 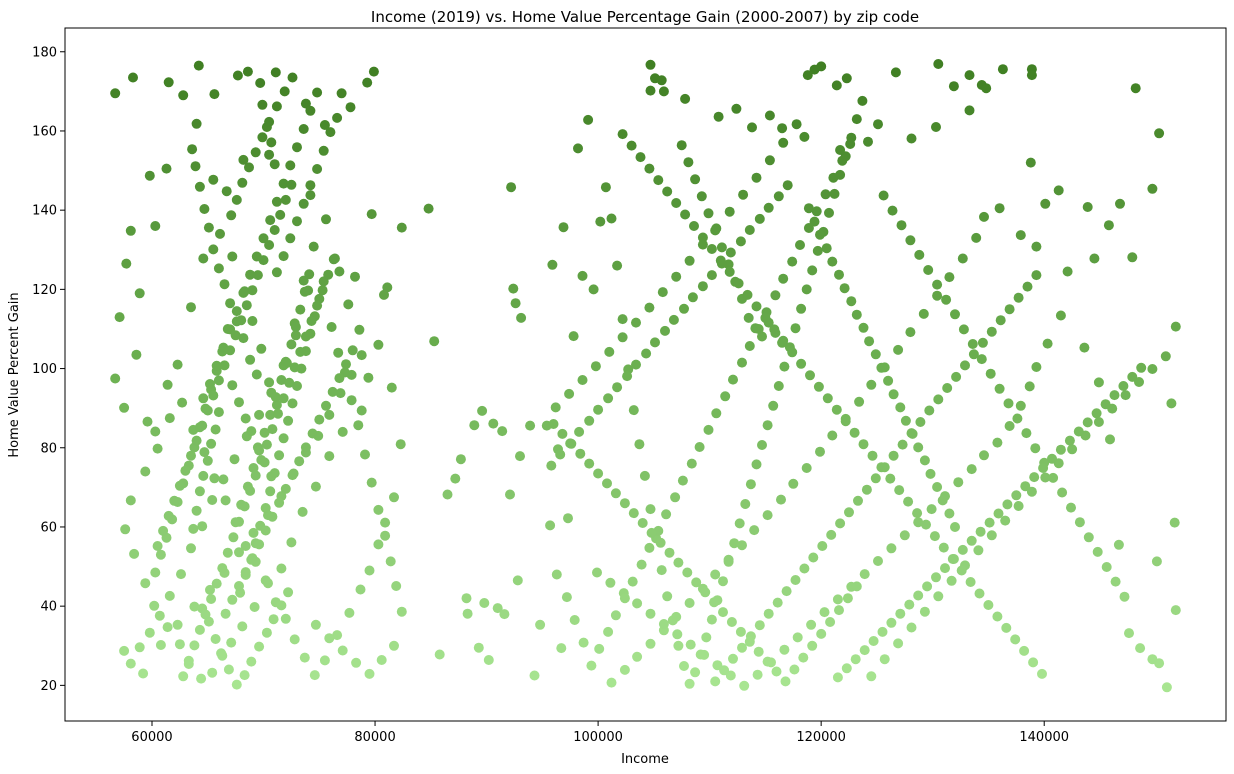 I want to click on y-axis-label: Home Value Percent Gain, so click(x=14, y=374).